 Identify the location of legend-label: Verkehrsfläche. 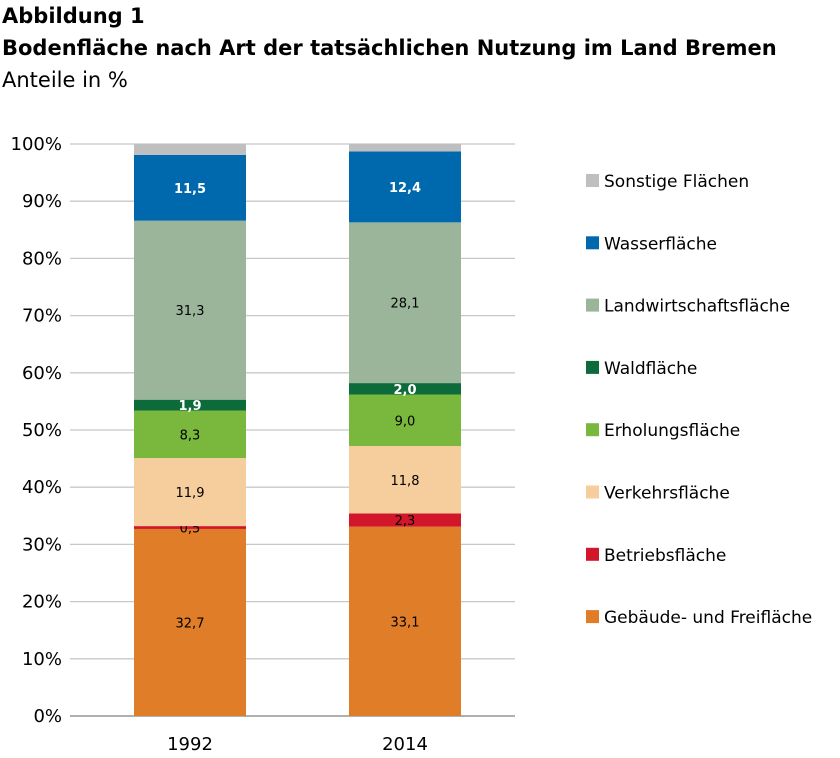
(667, 494).